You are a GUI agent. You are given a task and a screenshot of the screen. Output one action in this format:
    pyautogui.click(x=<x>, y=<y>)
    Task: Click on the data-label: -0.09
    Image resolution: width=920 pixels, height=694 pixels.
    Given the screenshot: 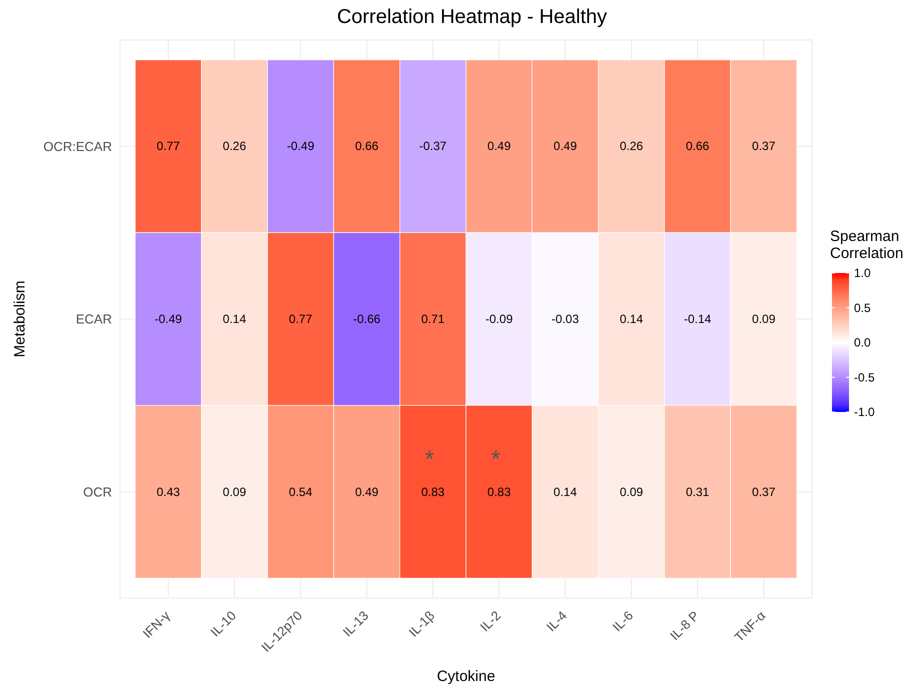 What is the action you would take?
    pyautogui.click(x=499, y=319)
    